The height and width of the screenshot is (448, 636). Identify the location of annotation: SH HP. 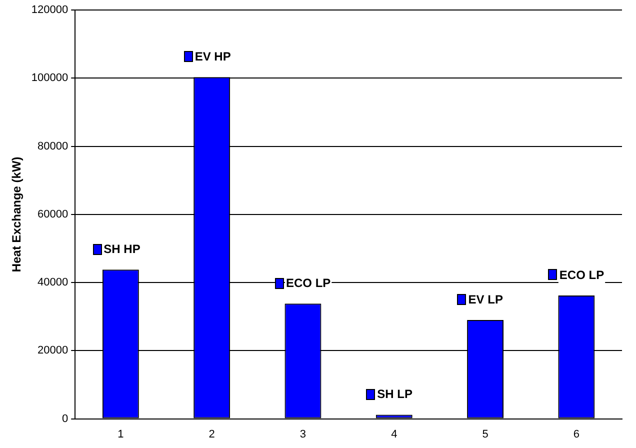
(122, 249).